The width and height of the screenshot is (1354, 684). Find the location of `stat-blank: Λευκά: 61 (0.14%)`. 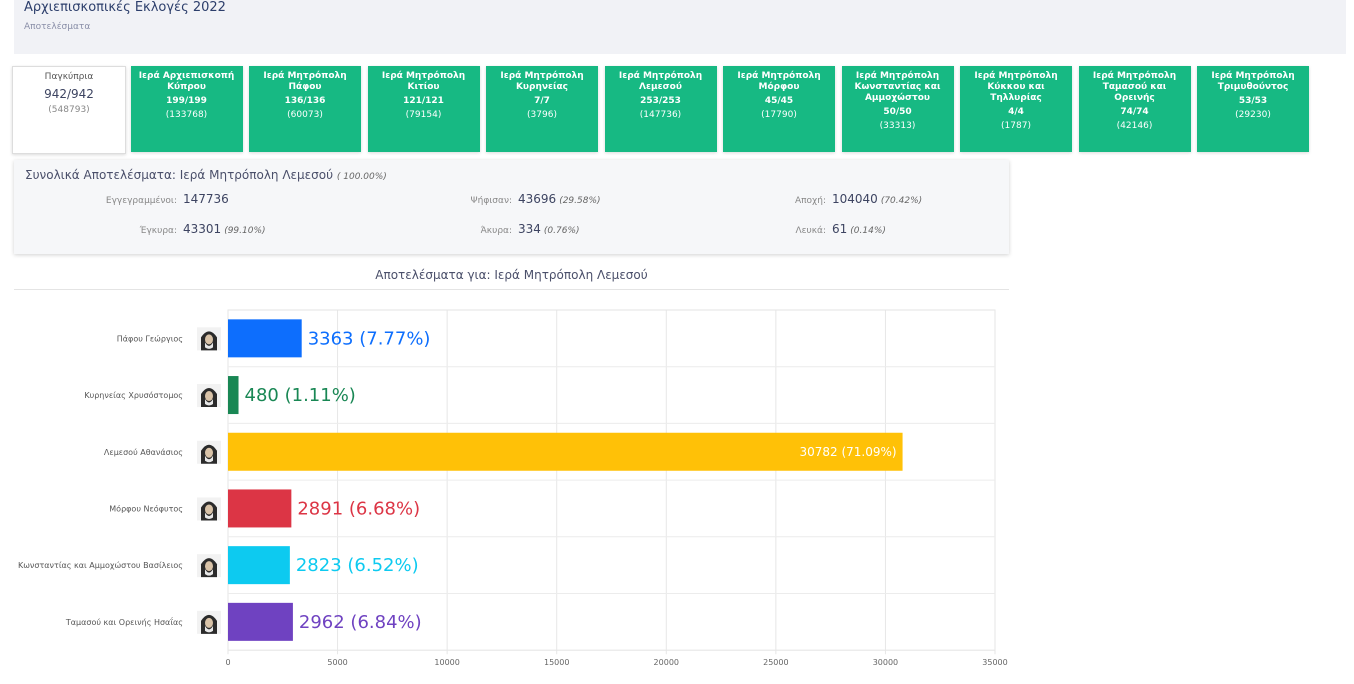

stat-blank: Λευκά: 61 (0.14%) is located at coordinates (810, 229).